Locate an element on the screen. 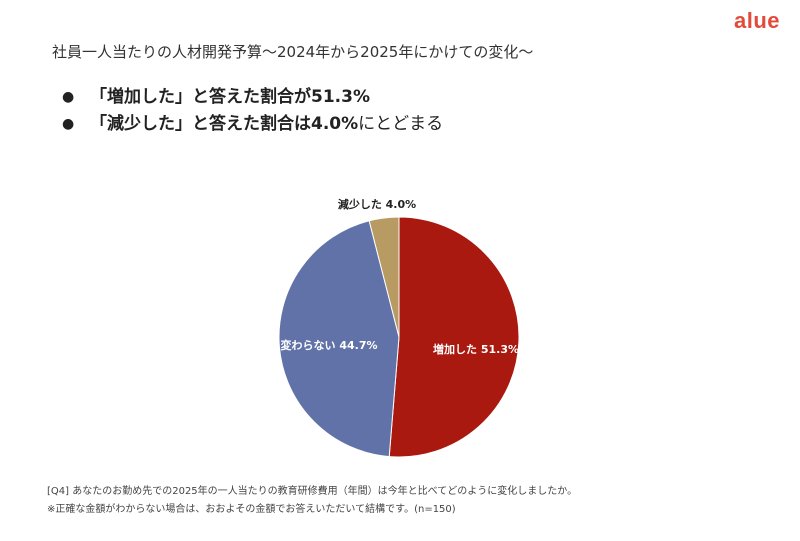 This screenshot has height=541, width=800. finding-decrease-suffix: にとどまる is located at coordinates (401, 124).